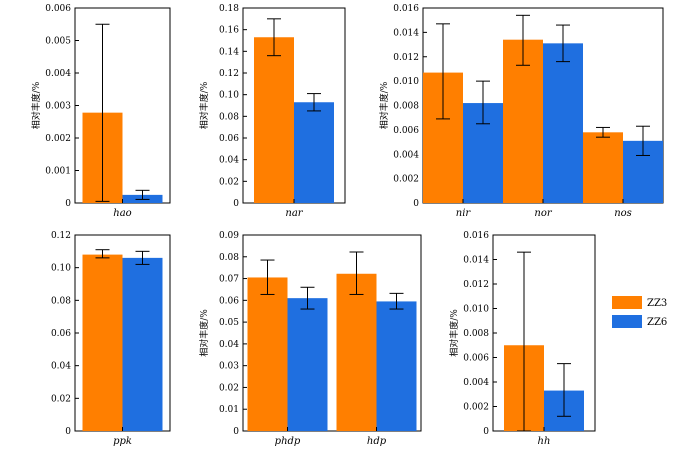 The image size is (700, 449). I want to click on bar-zz3-ppk, so click(102, 342).